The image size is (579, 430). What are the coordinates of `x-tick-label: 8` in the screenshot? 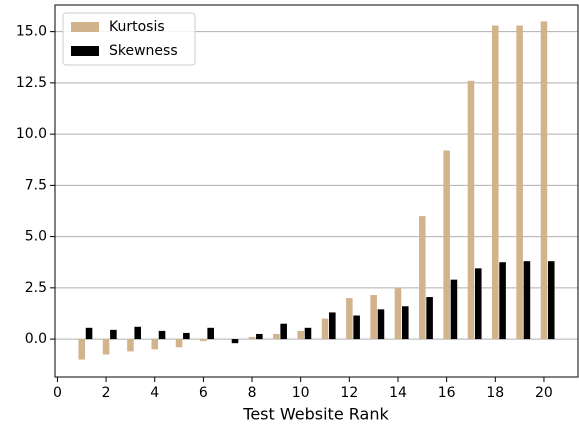 It's located at (252, 393).